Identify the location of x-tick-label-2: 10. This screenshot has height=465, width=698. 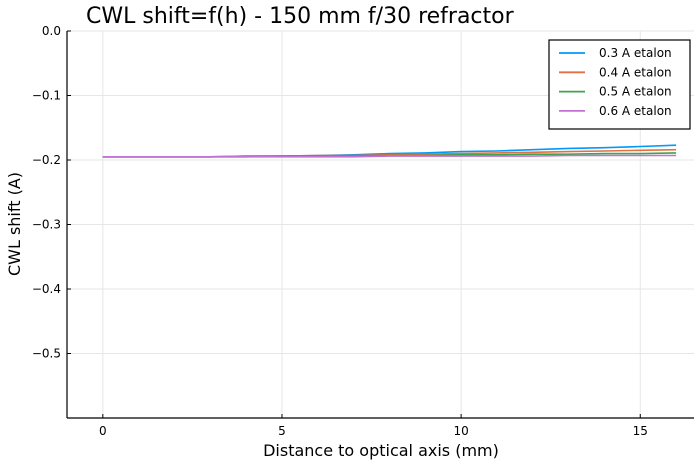
(460, 431).